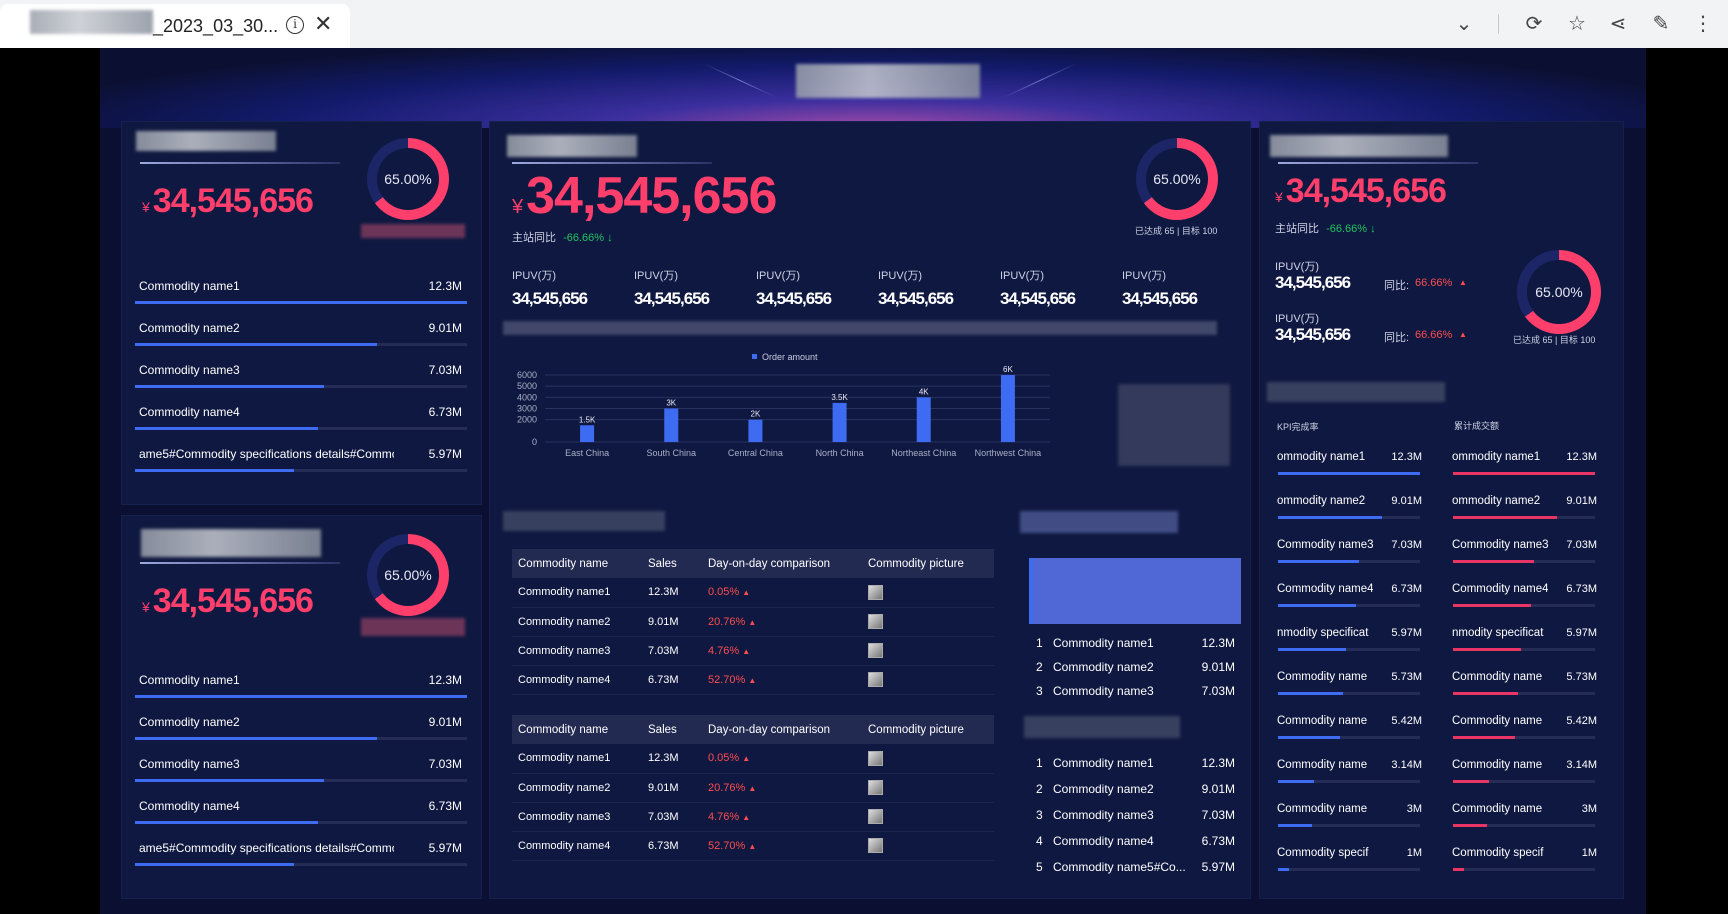 Image resolution: width=1728 pixels, height=914 pixels. I want to click on close-icon: ✕, so click(323, 23).